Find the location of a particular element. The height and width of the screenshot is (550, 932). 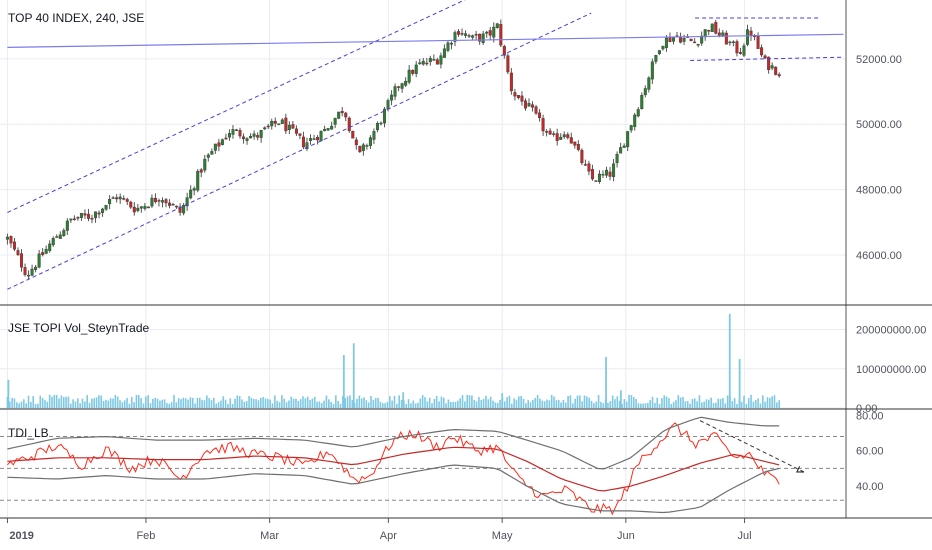

tdi-projection-arrow is located at coordinates (752, 446).